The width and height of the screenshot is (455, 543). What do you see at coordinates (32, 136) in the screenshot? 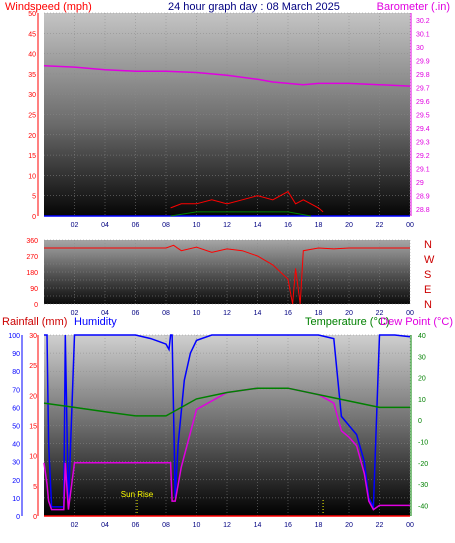
I see `windspeed-tick-label: 20` at bounding box center [32, 136].